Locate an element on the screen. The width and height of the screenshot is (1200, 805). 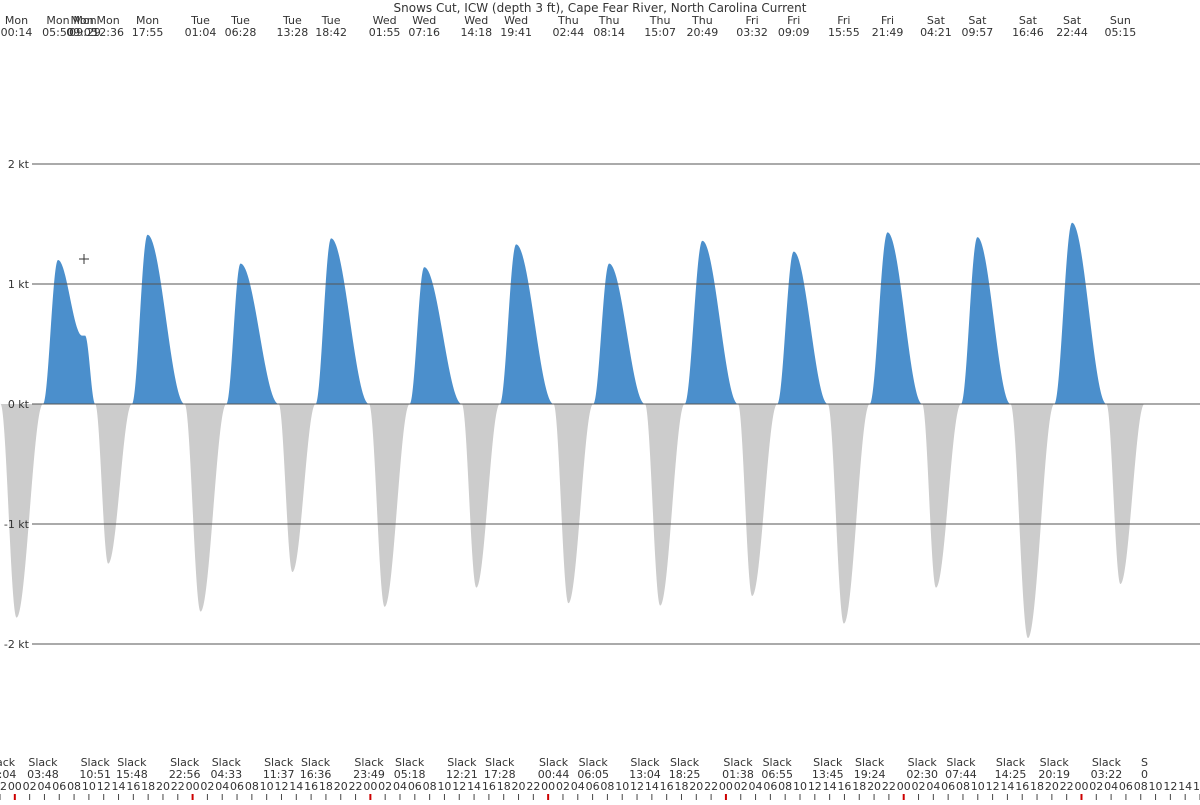
extreme-time-label: 00:14 is located at coordinates (17, 32).